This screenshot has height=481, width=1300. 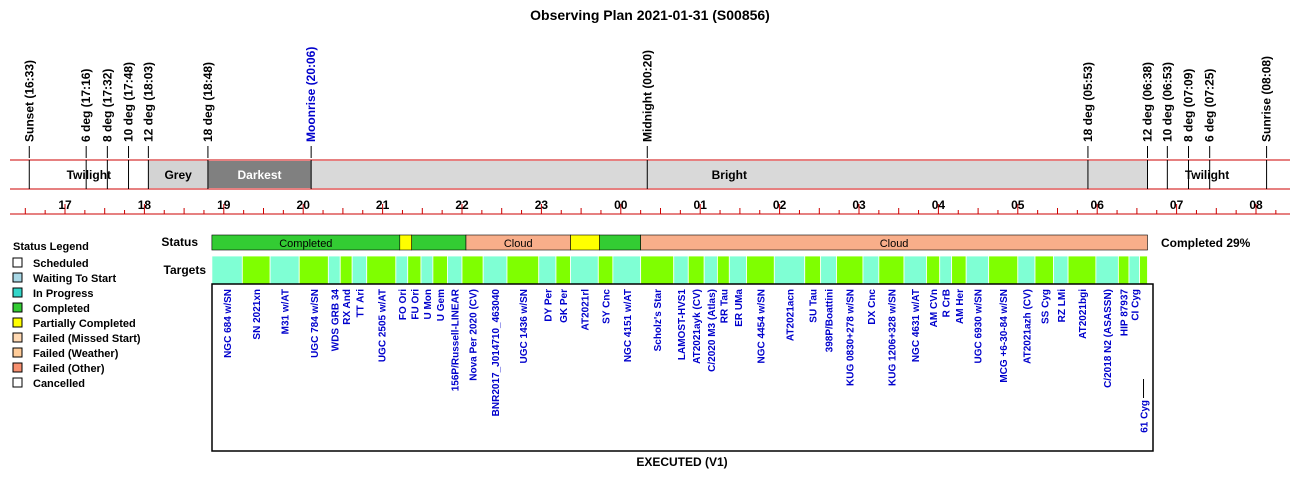 What do you see at coordinates (1108, 338) in the screenshot?
I see `target-name: C/2018 N2 (ASASSN)` at bounding box center [1108, 338].